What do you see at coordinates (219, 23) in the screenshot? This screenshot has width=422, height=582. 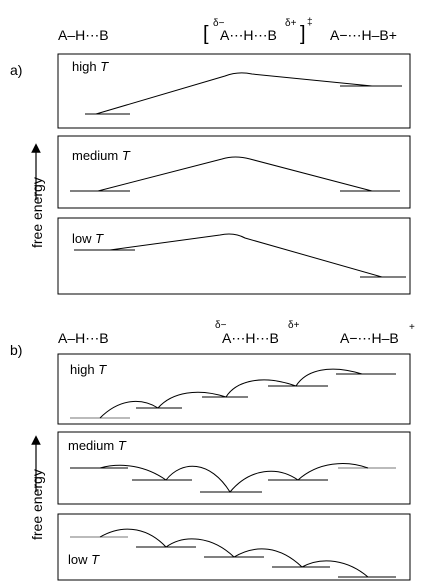 I see `part-a-ts-delta-minus: δ−` at bounding box center [219, 23].